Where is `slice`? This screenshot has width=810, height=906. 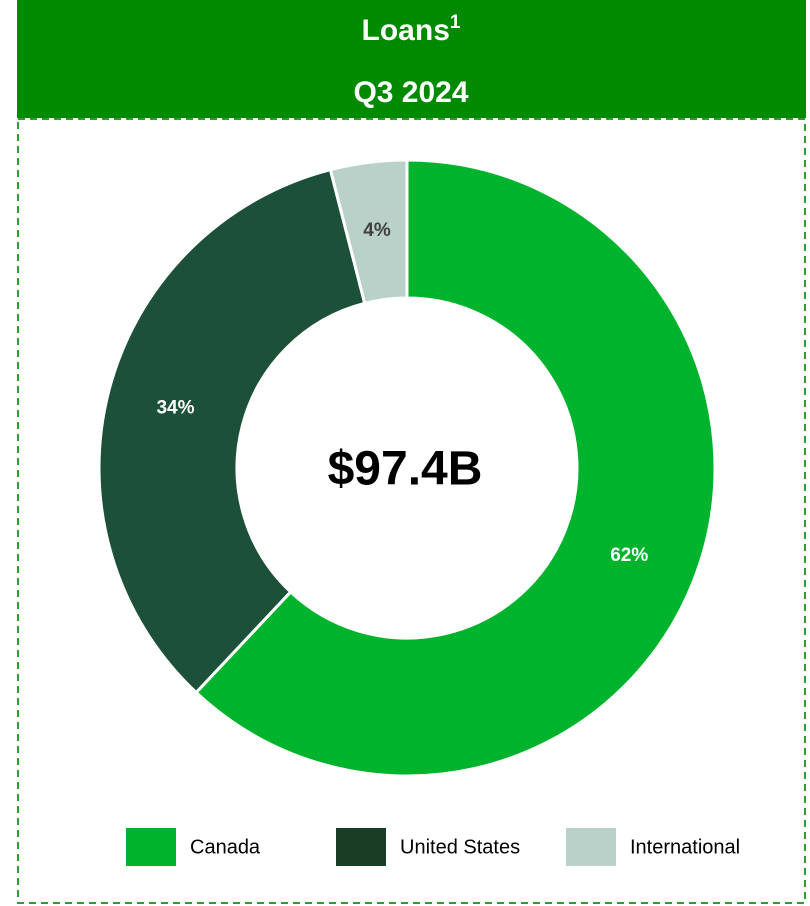
slice is located at coordinates (368, 232).